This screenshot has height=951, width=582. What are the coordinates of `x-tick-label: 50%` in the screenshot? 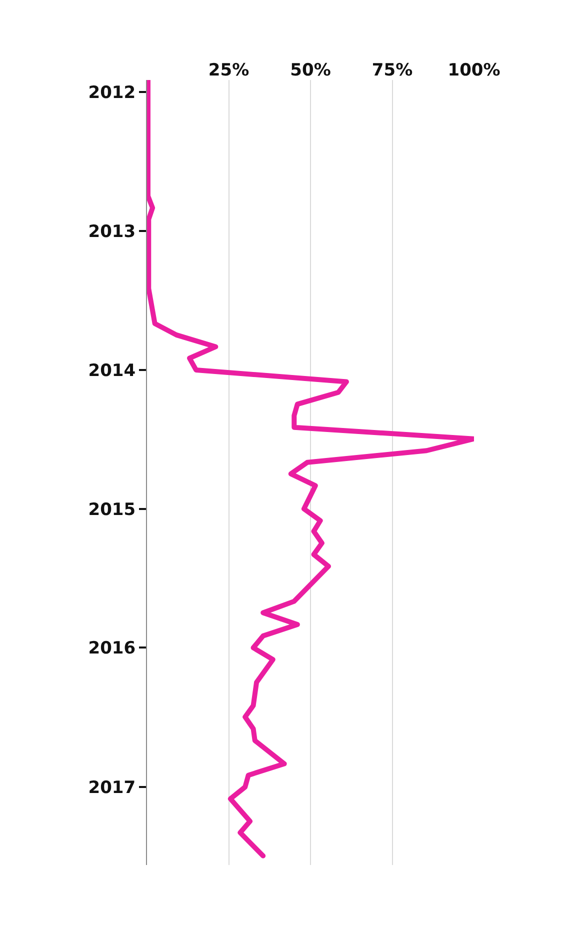 It's located at (310, 70).